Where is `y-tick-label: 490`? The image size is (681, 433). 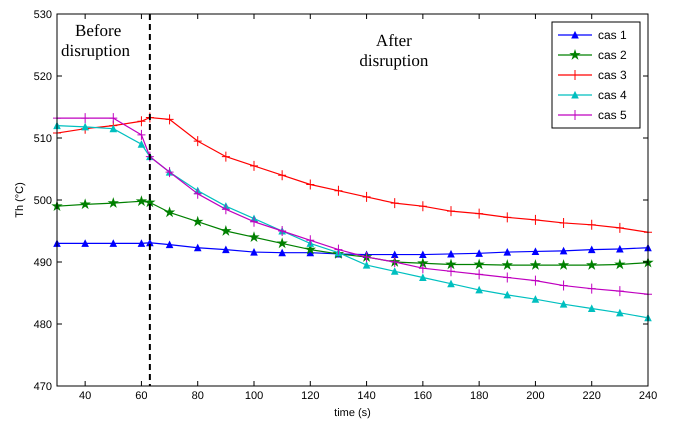 y-tick-label: 490 is located at coordinates (43, 262).